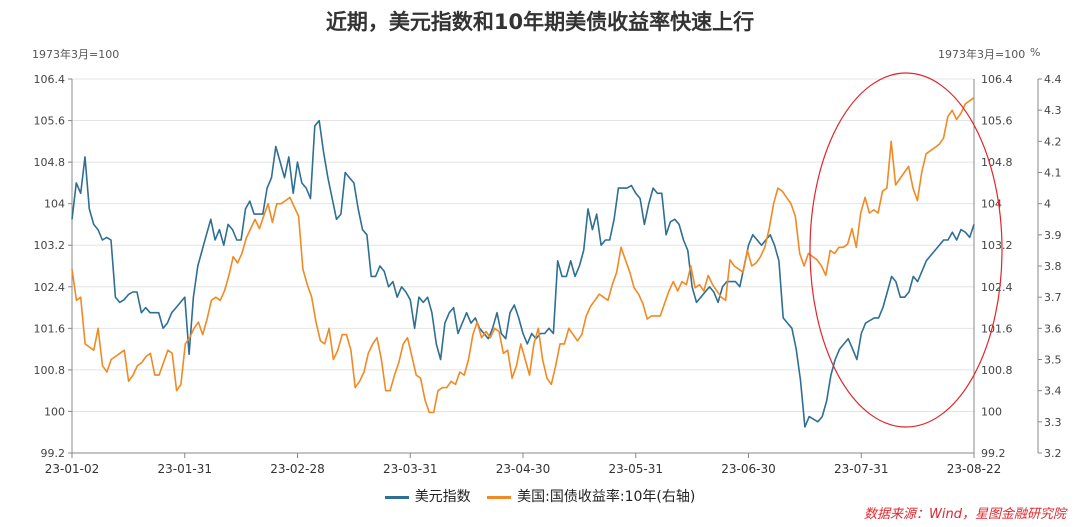 The image size is (1080, 527). I want to click on x-tick-label: 23-03-31, so click(410, 469).